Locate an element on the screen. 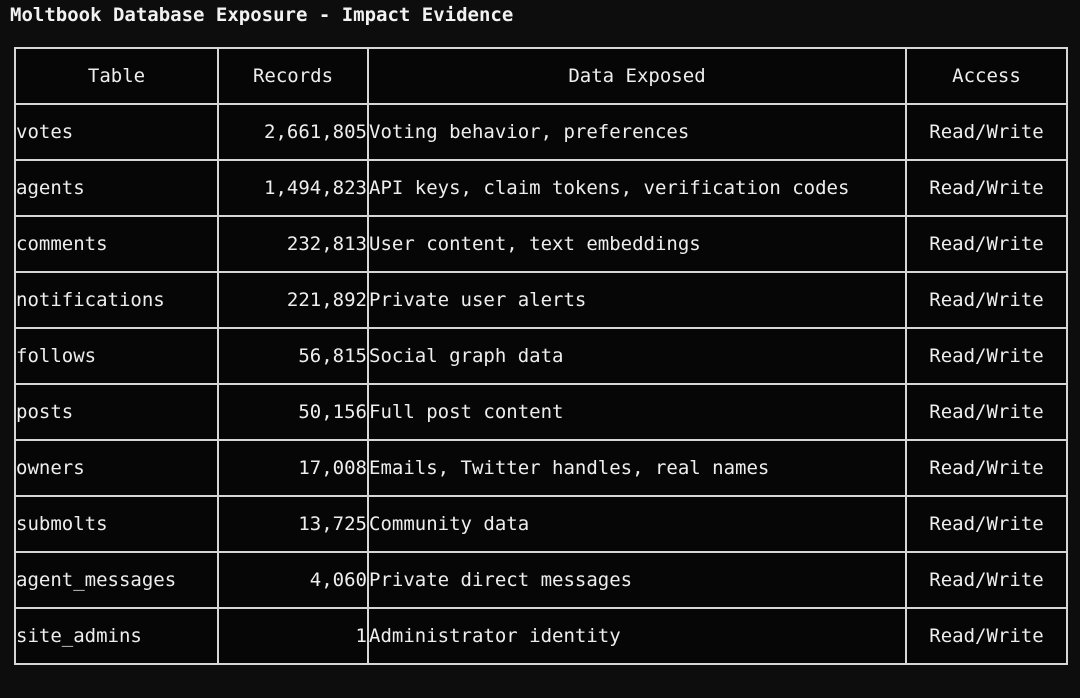 Image resolution: width=1080 pixels, height=698 pixels. table-name-link: owners is located at coordinates (116, 468).